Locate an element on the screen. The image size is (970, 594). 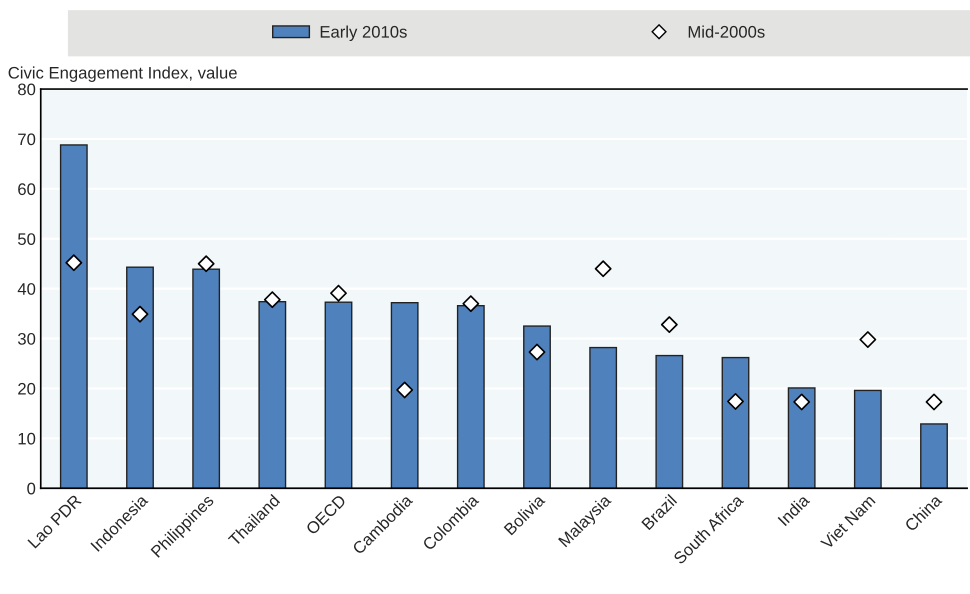
y-tick-label: 40 is located at coordinates (27, 289).